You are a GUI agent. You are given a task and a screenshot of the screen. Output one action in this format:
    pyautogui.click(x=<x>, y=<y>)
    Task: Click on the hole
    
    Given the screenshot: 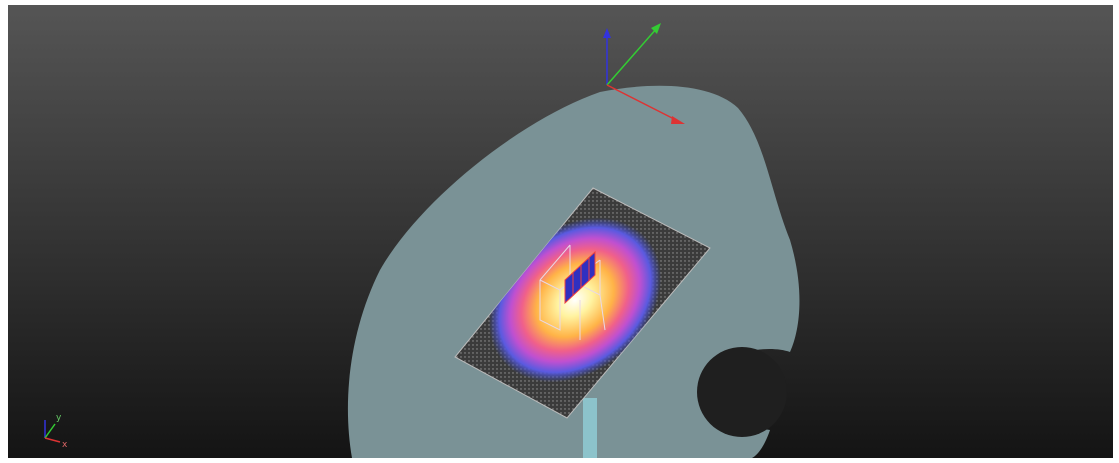 What is the action you would take?
    pyautogui.click(x=742, y=392)
    